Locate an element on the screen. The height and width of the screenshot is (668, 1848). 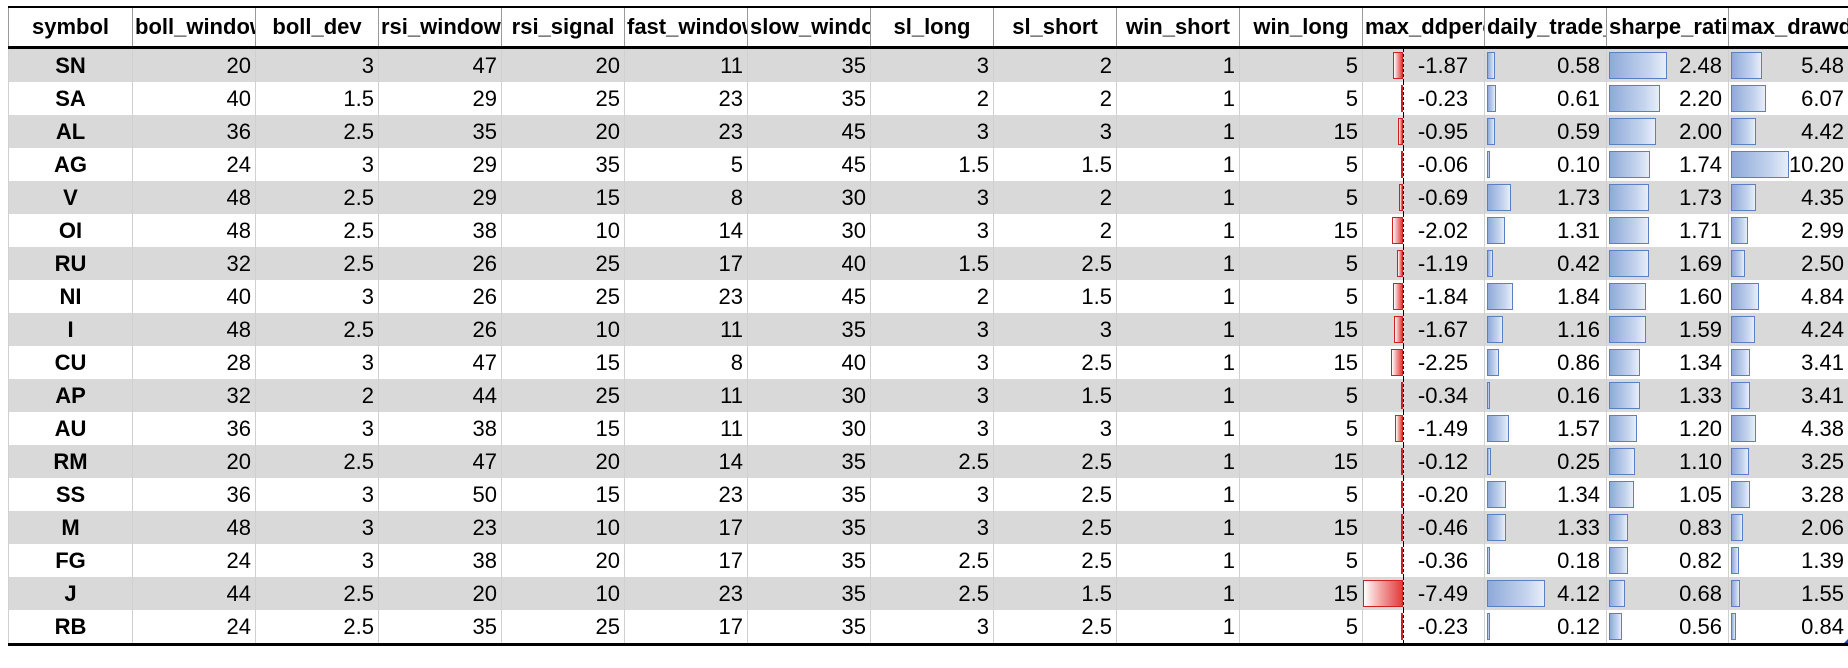
cell-boll-dev: 2 is located at coordinates (317, 395).